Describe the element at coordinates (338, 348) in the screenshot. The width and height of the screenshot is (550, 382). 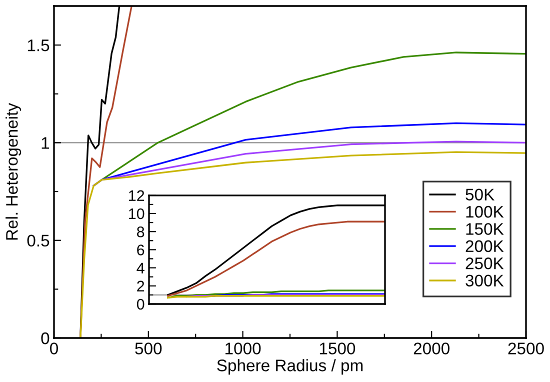
I see `x-tick-label: 1500` at that location.